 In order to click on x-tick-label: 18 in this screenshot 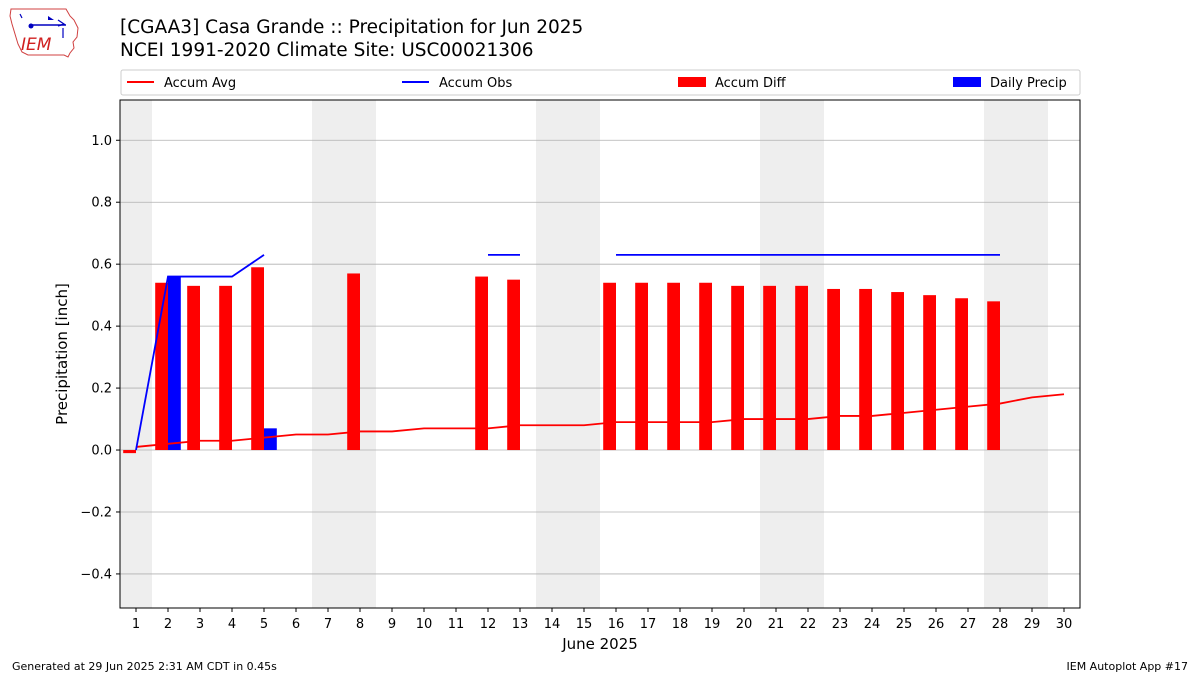, I will do `click(680, 624)`.